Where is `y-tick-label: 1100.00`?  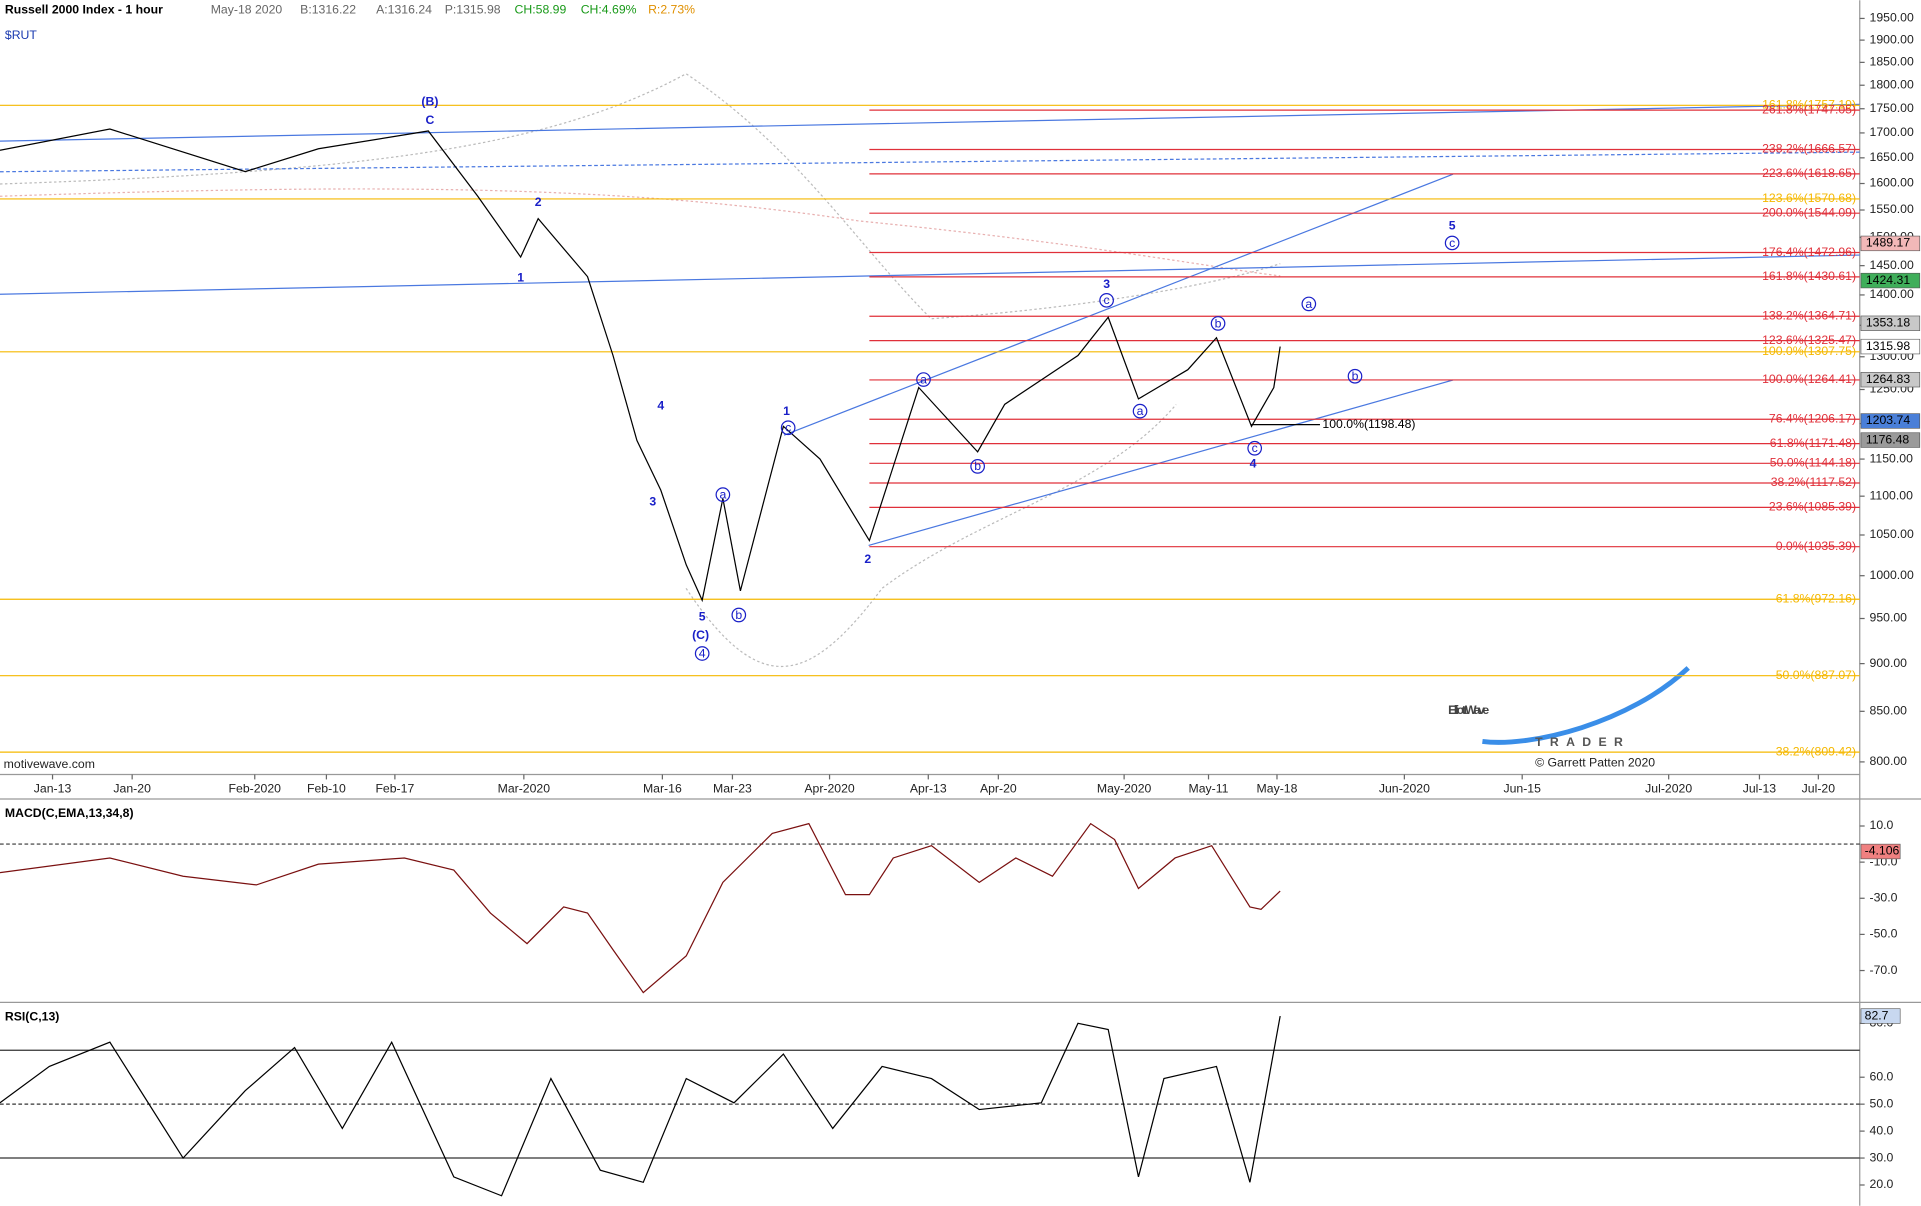 y-tick-label: 1100.00 is located at coordinates (1892, 495).